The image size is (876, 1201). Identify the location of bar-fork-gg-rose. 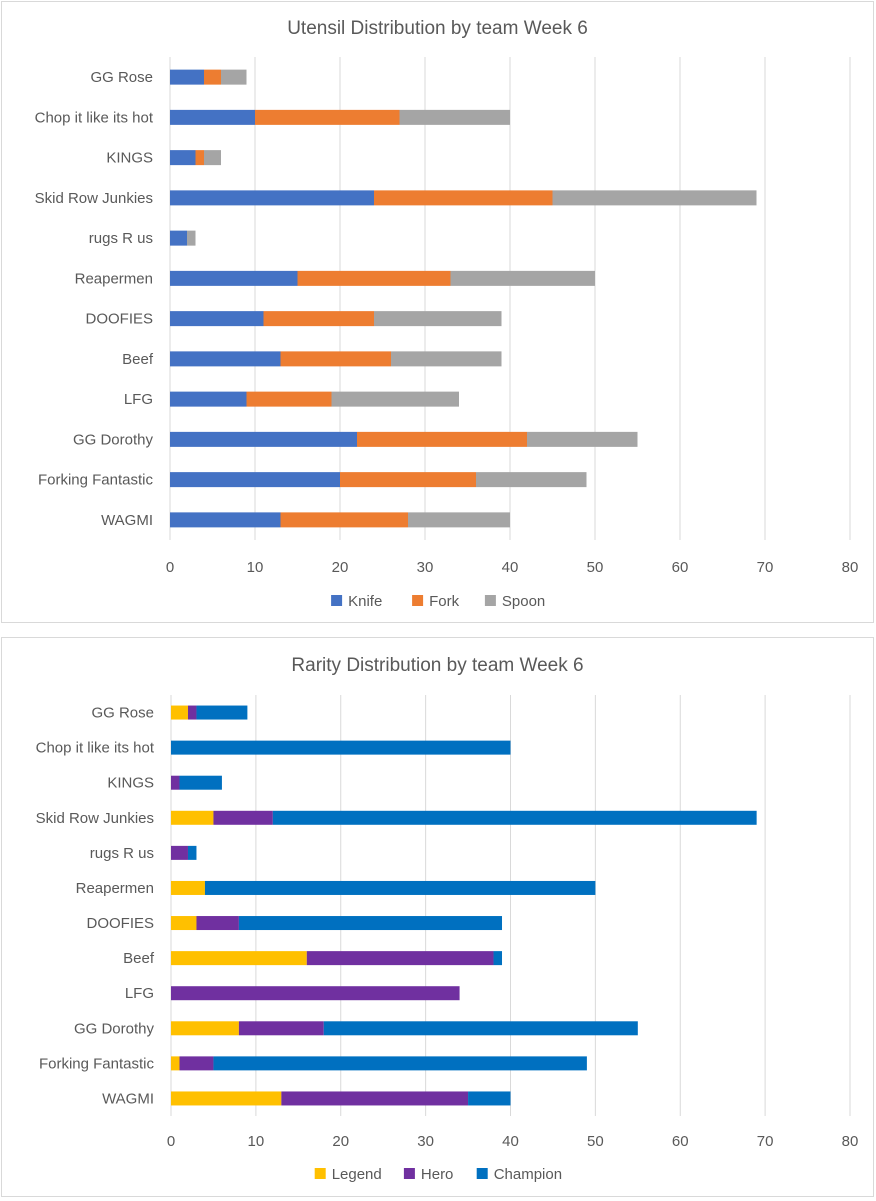
(212, 77).